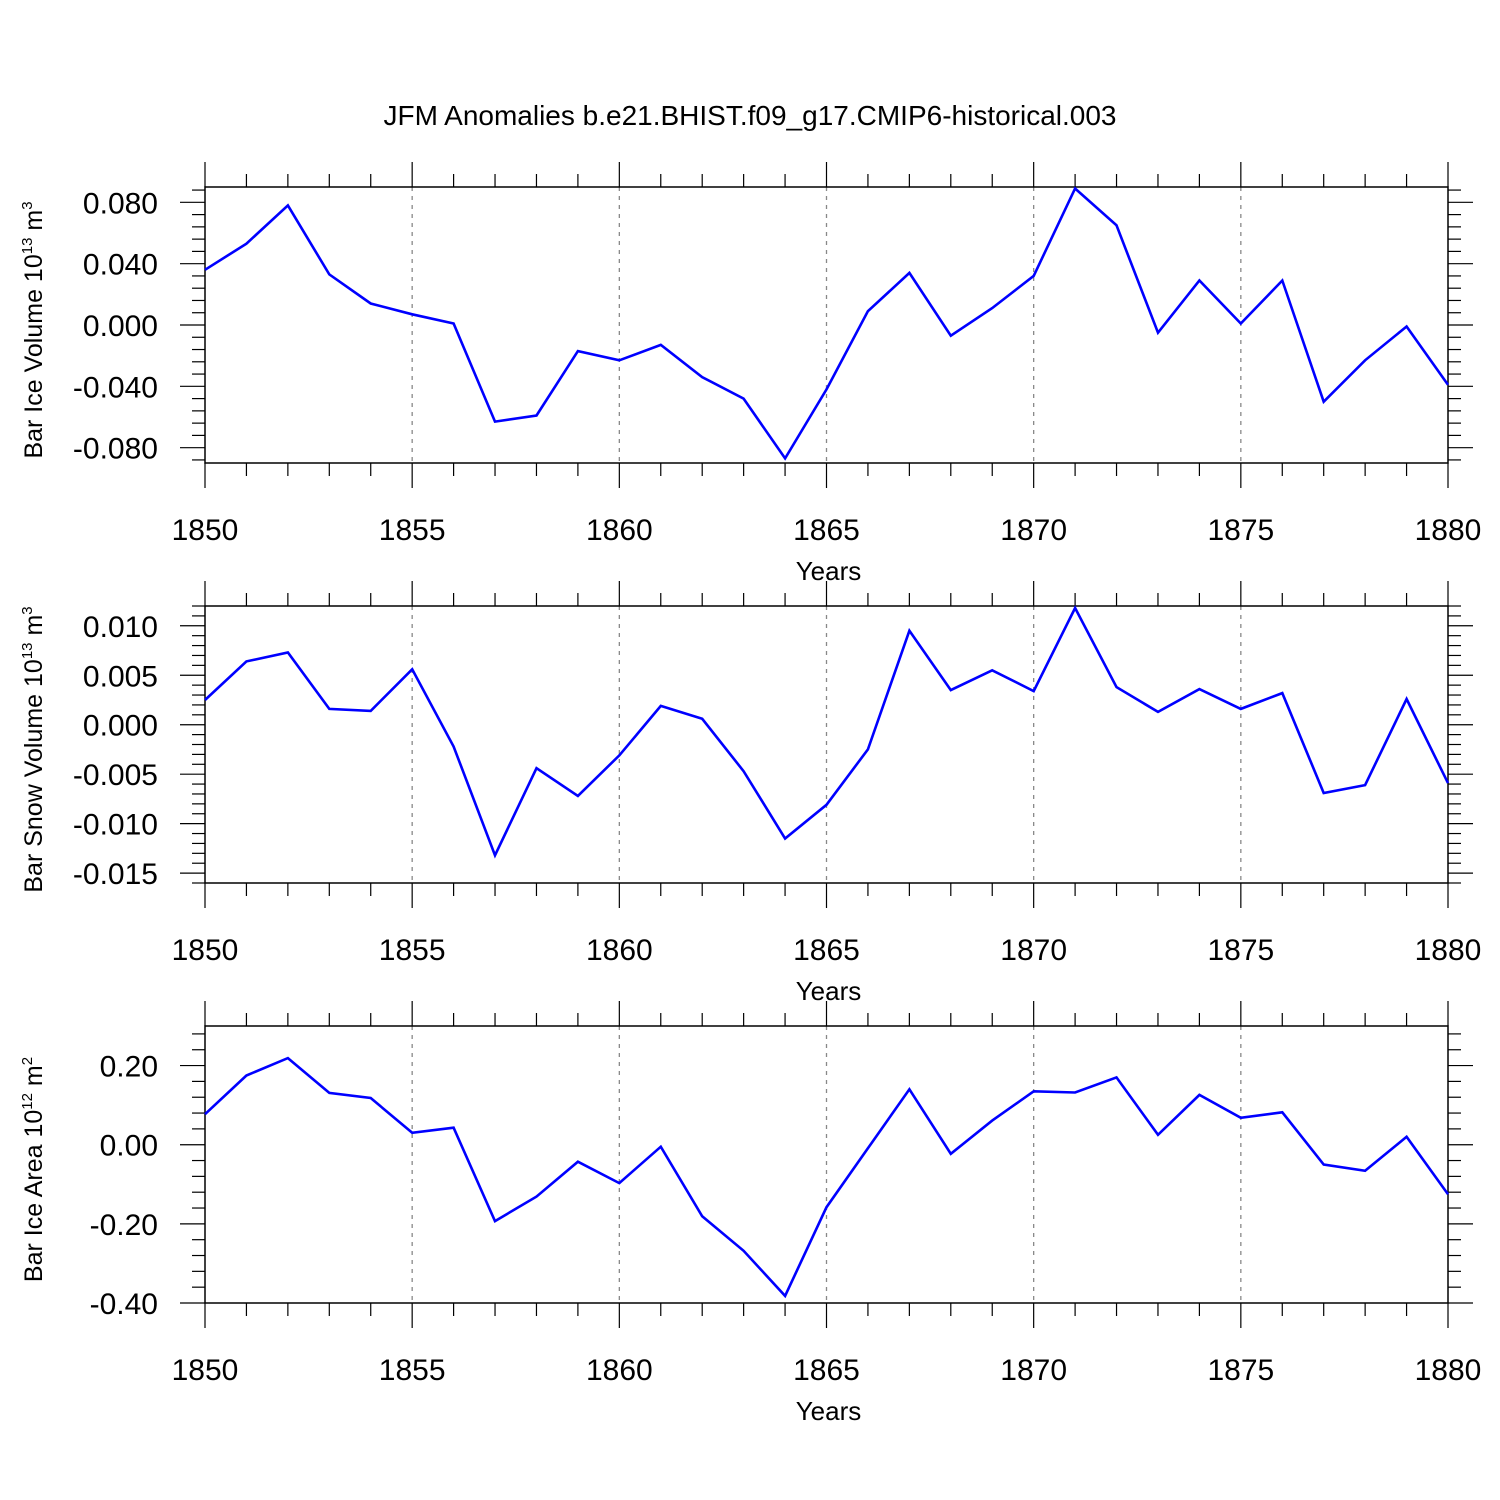 The image size is (1500, 1500). Describe the element at coordinates (115, 825) in the screenshot. I see `y-tick-label: -0.010` at that location.